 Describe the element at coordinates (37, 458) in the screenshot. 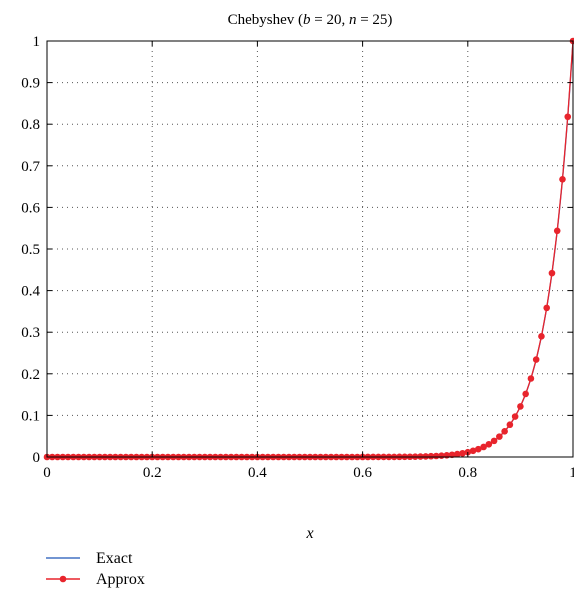

I see `y-tick-label: 0` at that location.